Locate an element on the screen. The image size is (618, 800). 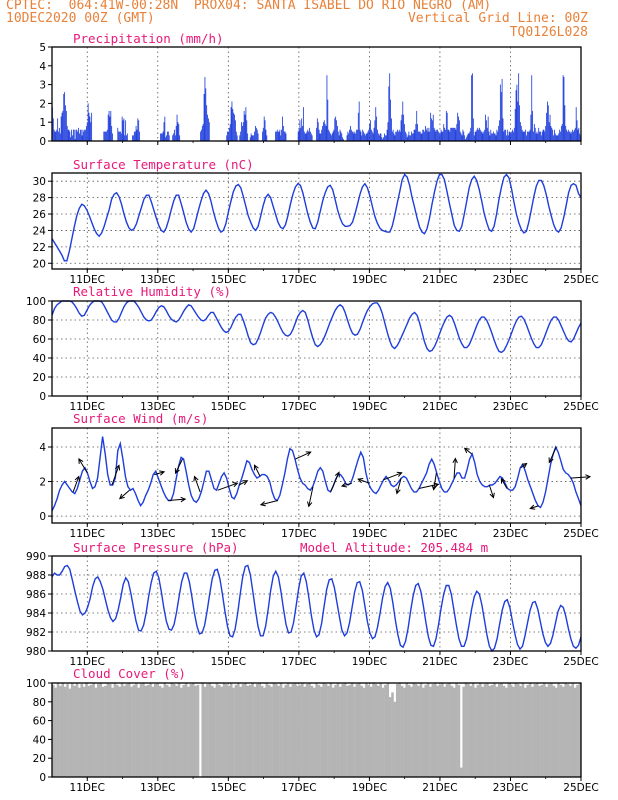
cloud-xtick-label: 21DEC is located at coordinates (439, 788).